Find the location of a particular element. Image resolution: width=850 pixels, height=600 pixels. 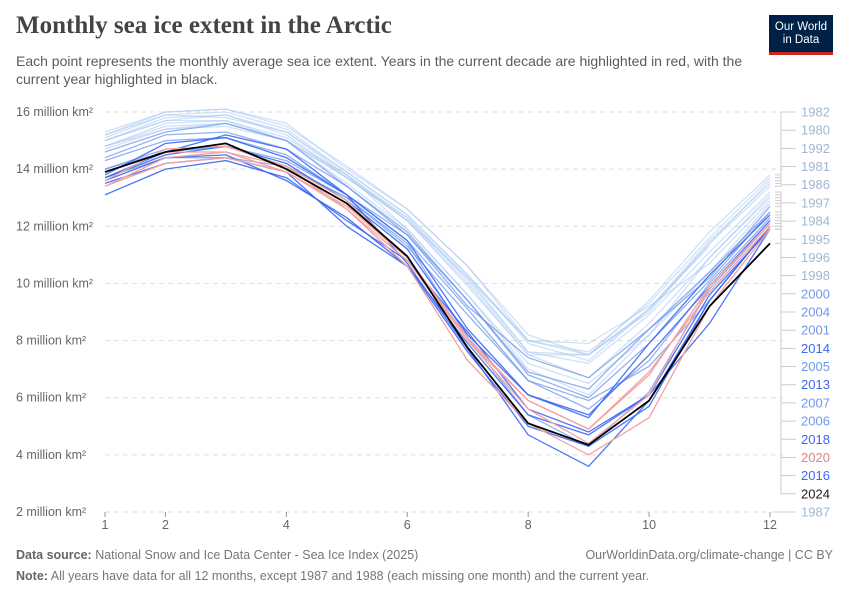

x-tick-label: 12 is located at coordinates (770, 525).